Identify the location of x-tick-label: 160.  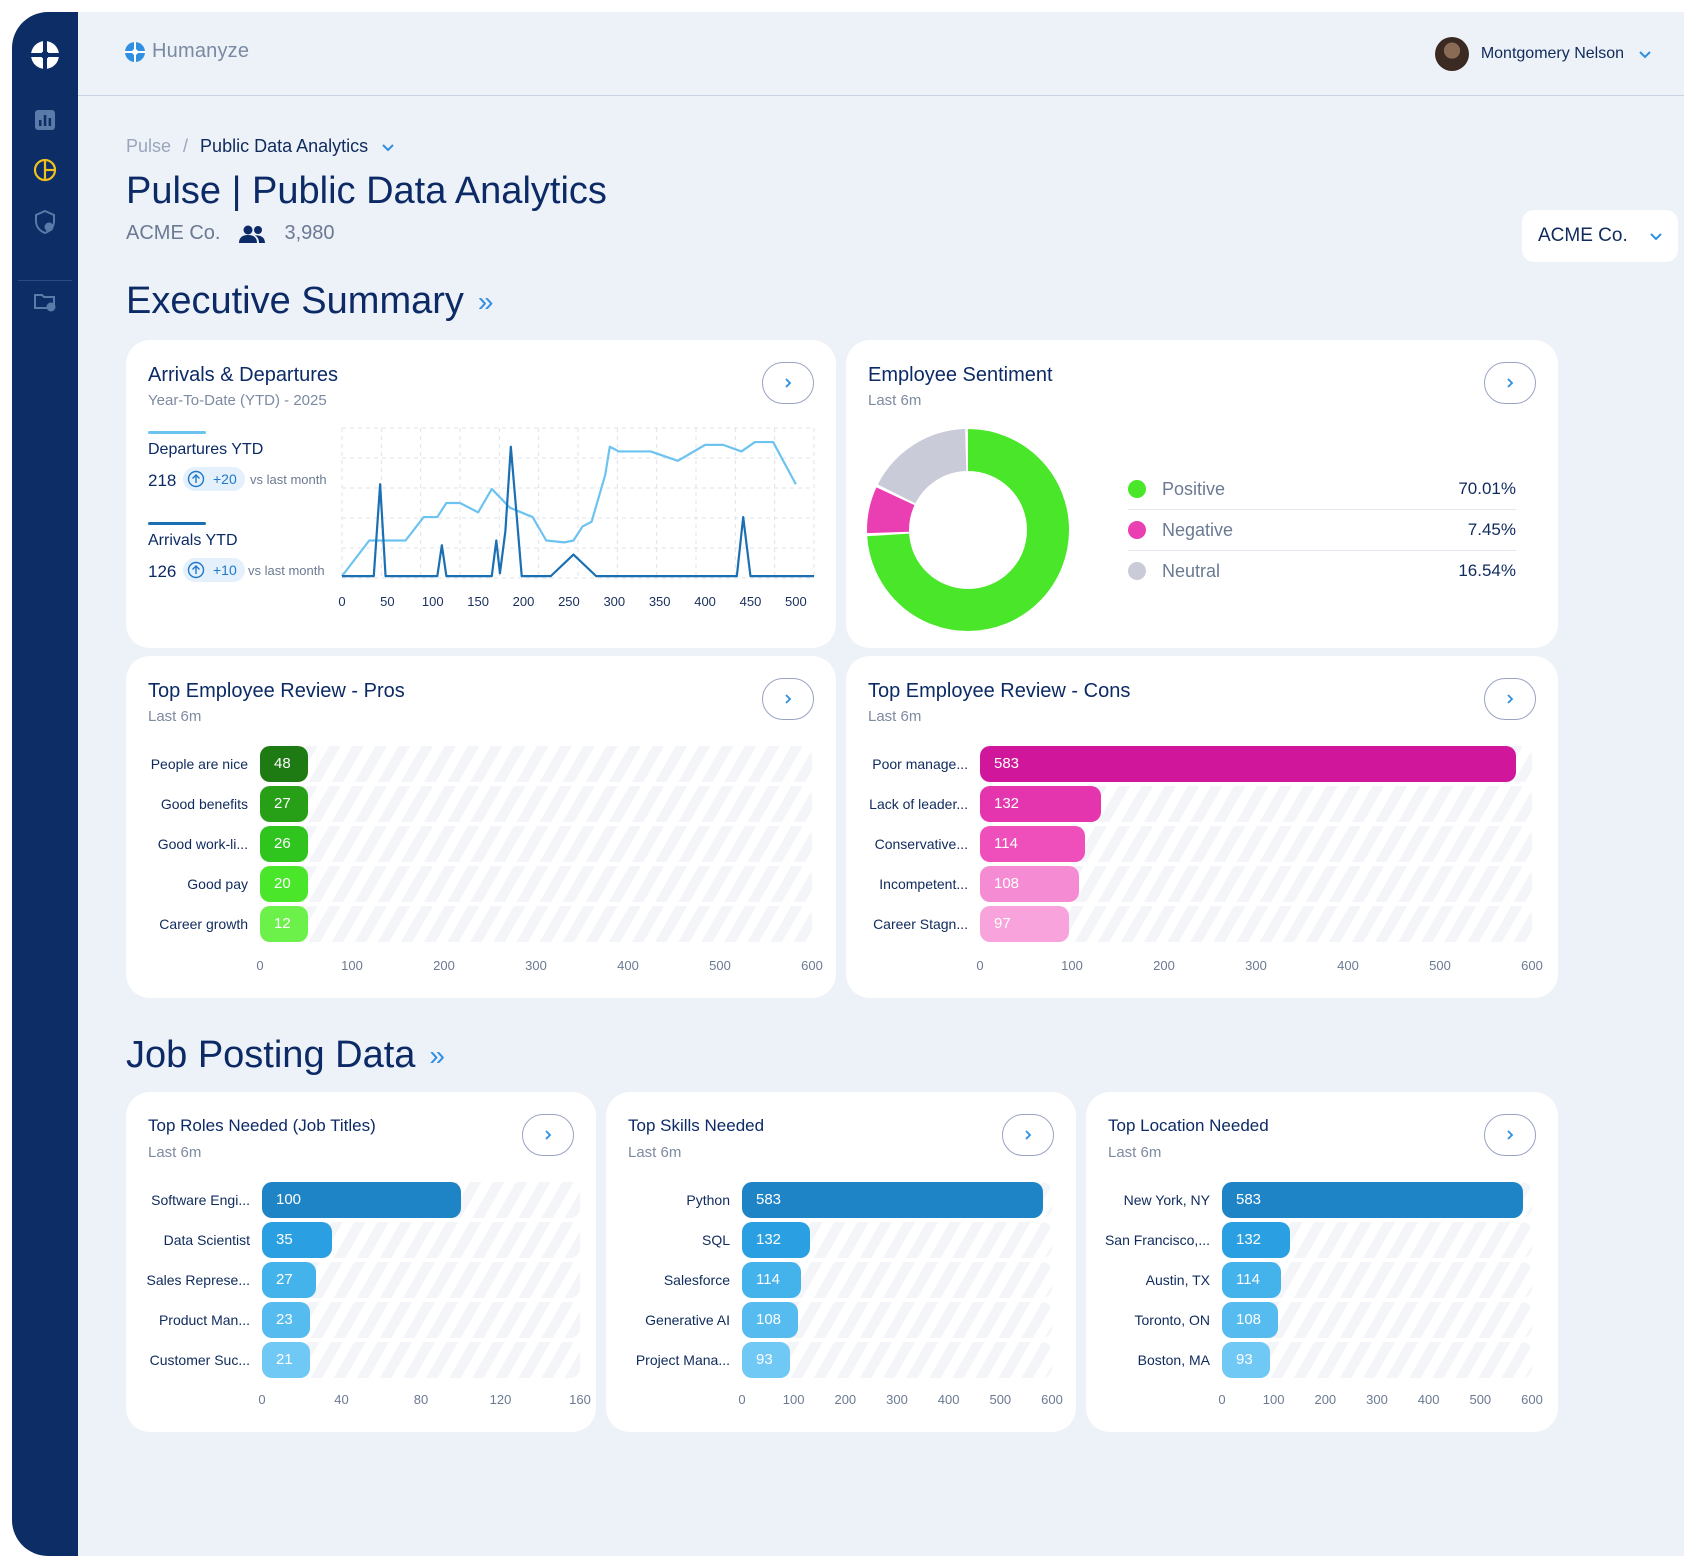
(580, 1399).